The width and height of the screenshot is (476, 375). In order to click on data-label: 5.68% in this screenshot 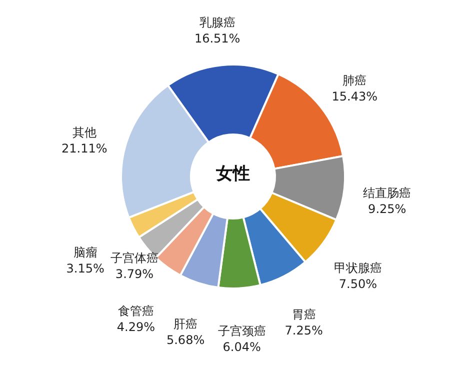, I will do `click(185, 340)`.